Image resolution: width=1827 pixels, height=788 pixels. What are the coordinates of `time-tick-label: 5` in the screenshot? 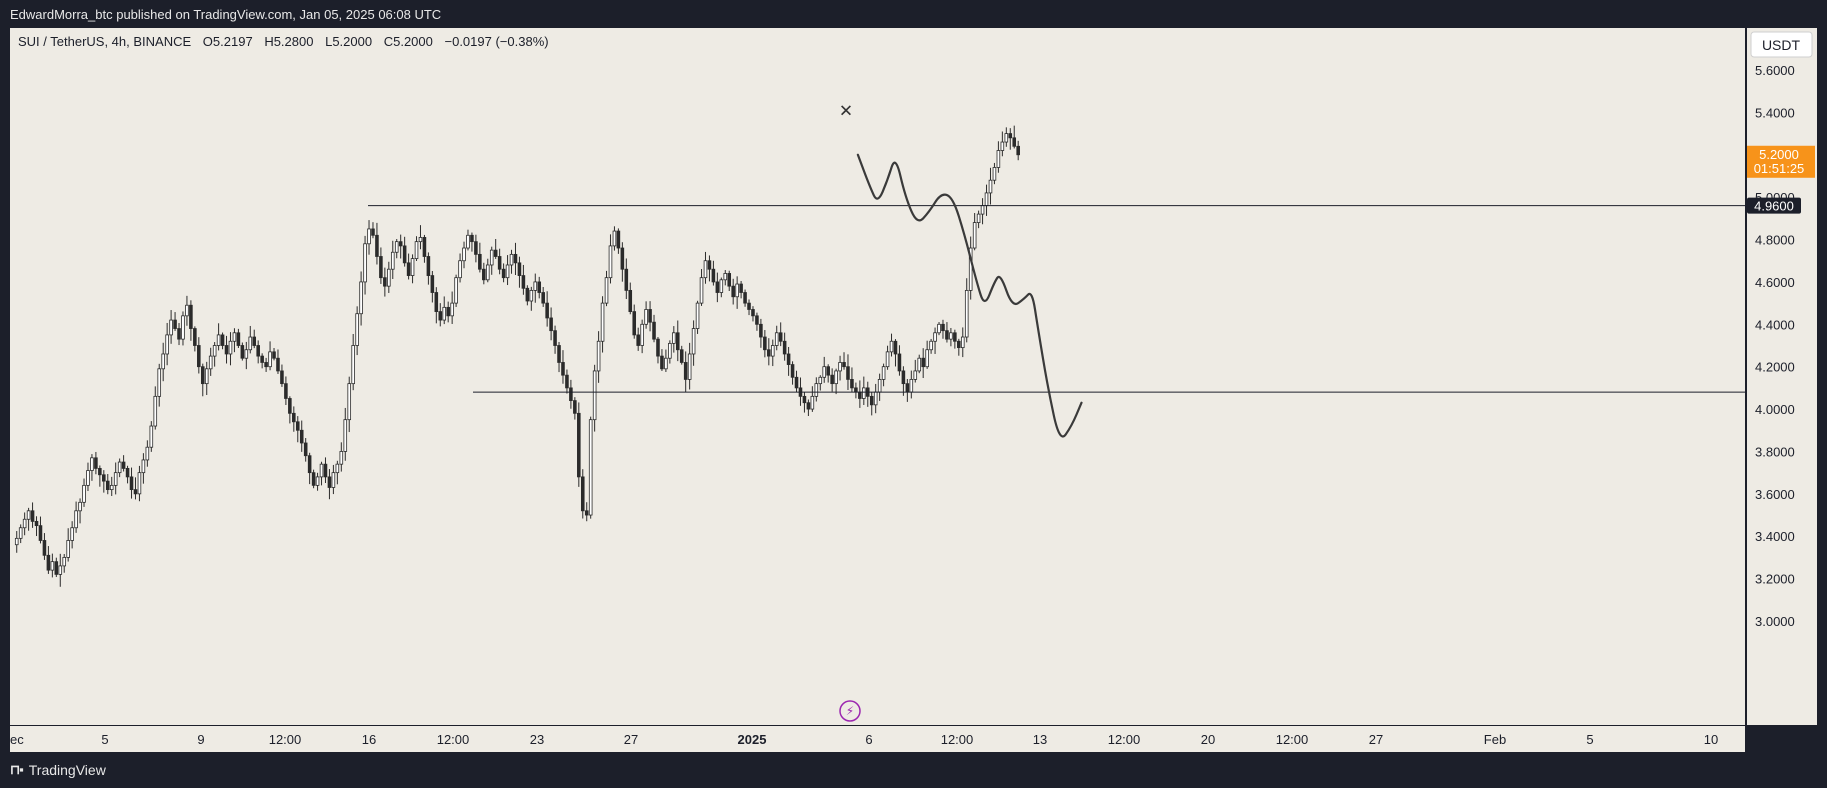 It's located at (104, 739).